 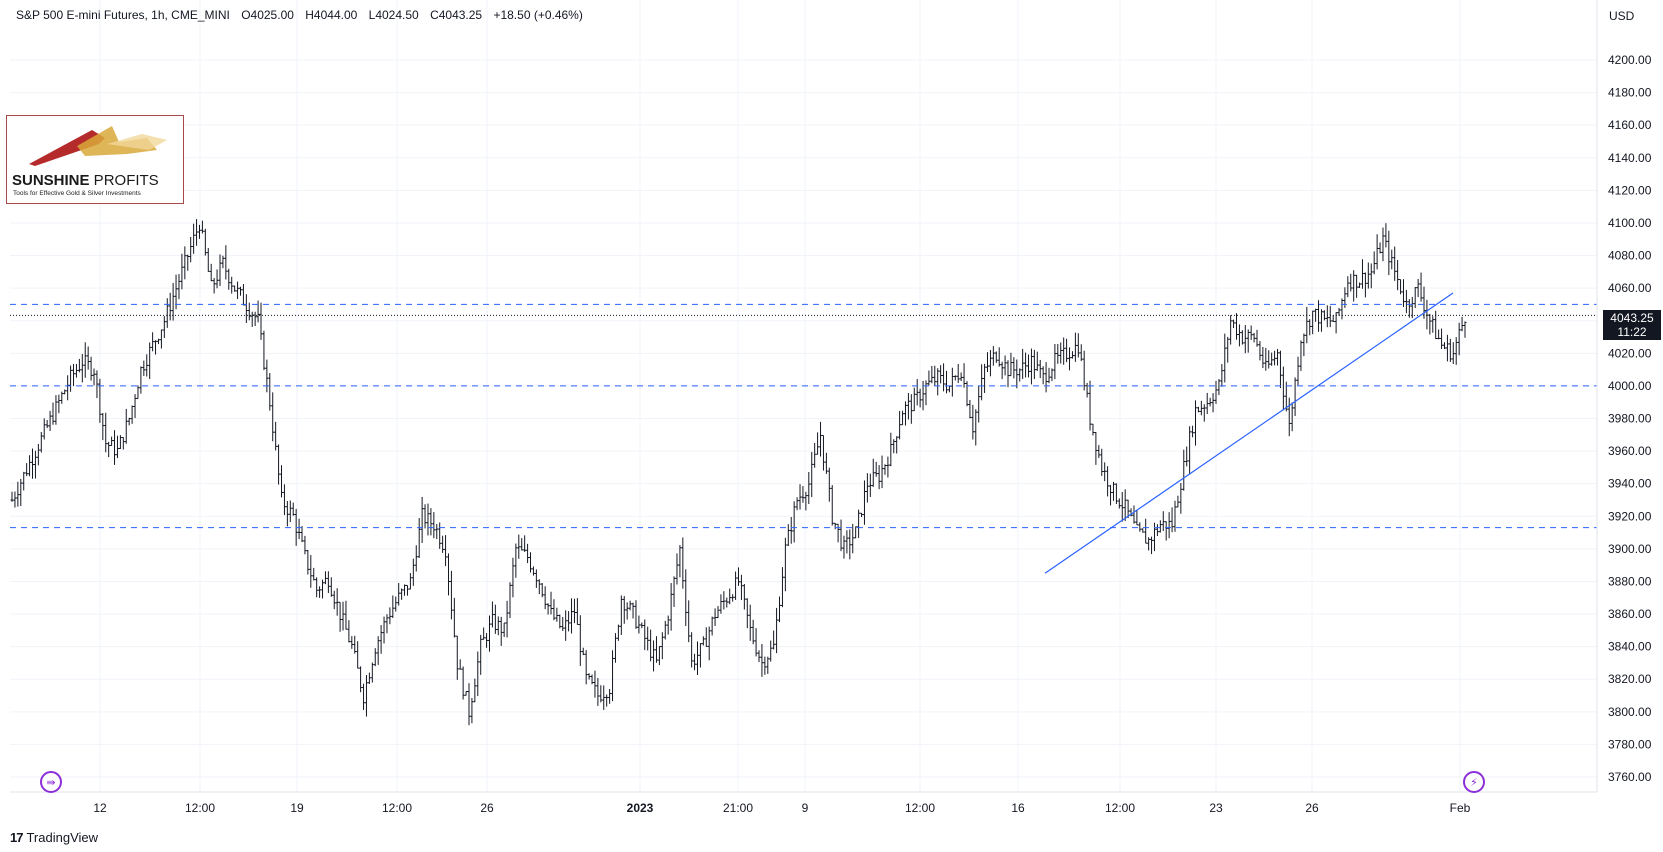 I want to click on time-tick-label: 12, so click(x=100, y=808).